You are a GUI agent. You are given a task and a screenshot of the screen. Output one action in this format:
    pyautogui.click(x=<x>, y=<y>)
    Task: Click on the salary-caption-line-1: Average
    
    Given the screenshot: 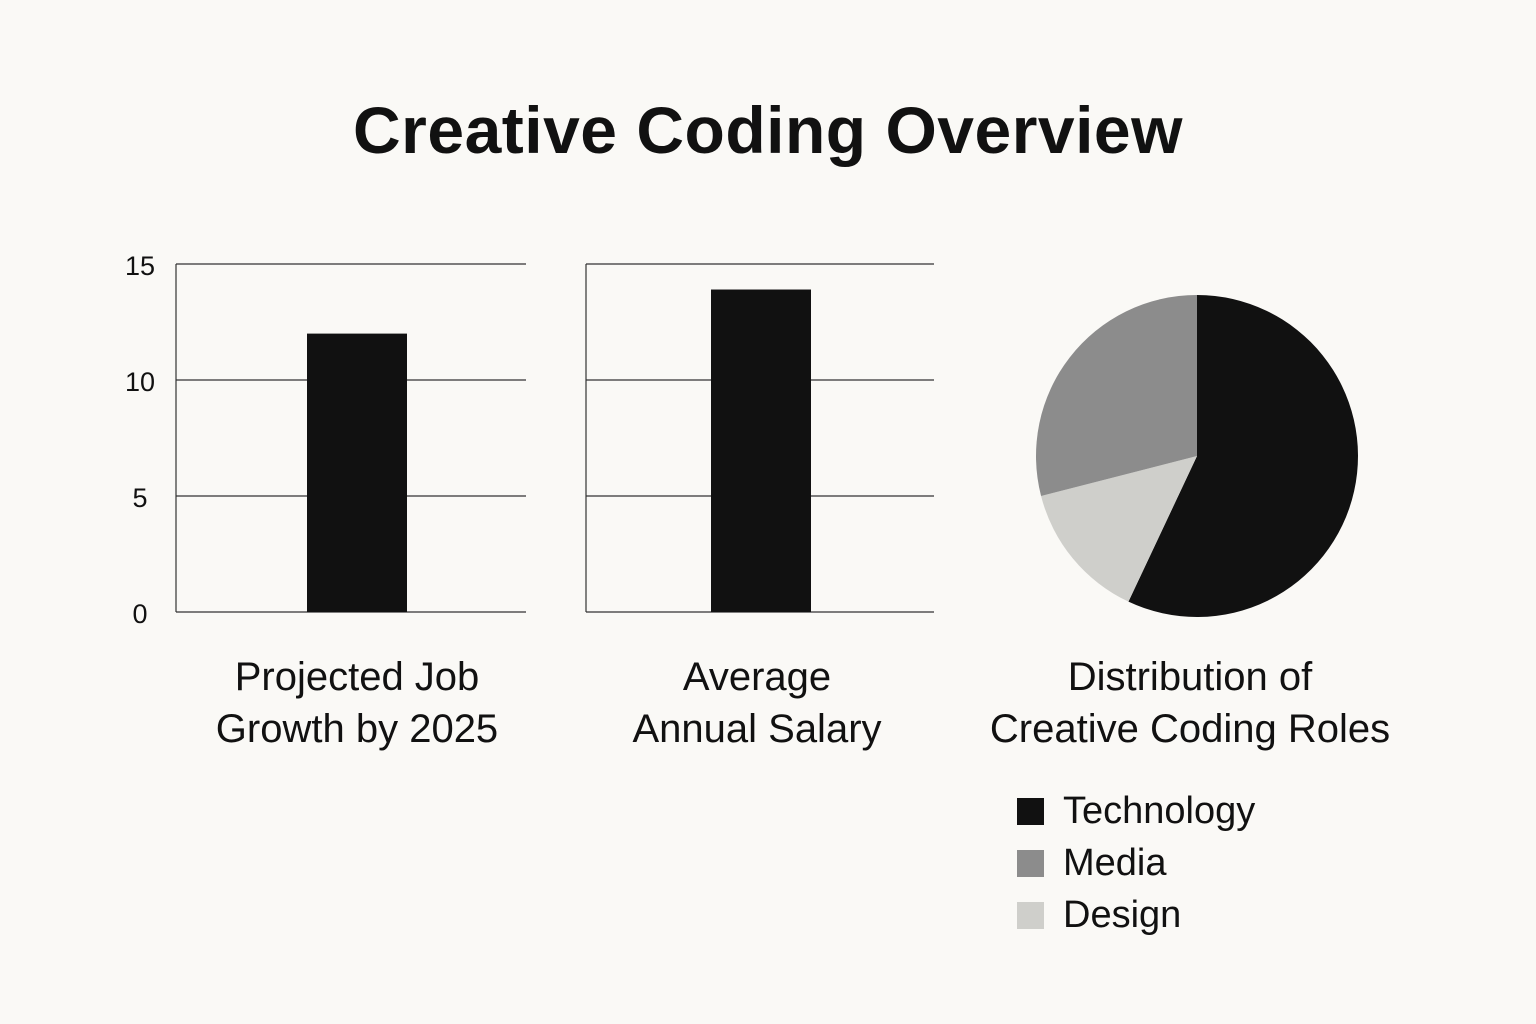 What is the action you would take?
    pyautogui.click(x=757, y=677)
    